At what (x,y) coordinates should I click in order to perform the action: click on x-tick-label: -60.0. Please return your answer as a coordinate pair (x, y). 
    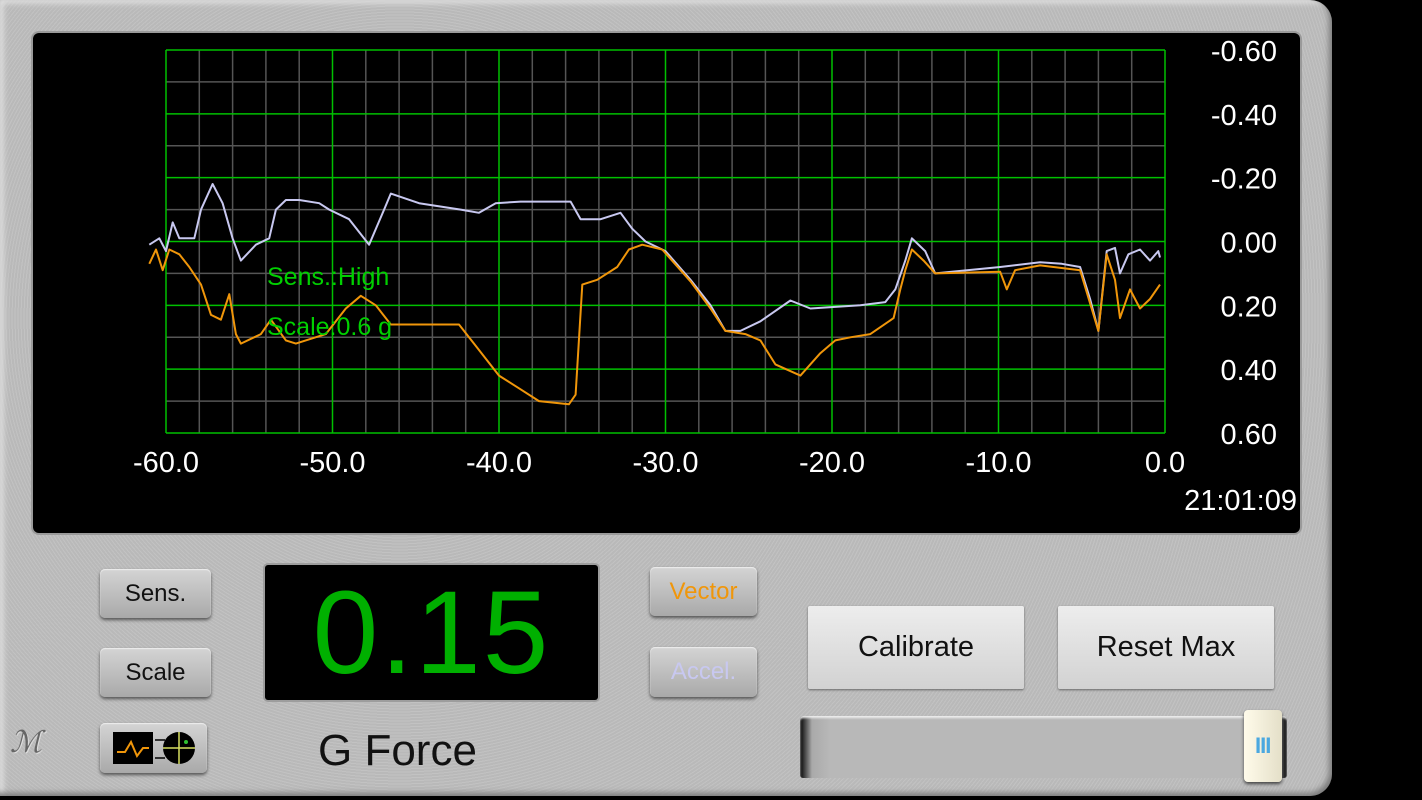
    Looking at the image, I should click on (166, 463).